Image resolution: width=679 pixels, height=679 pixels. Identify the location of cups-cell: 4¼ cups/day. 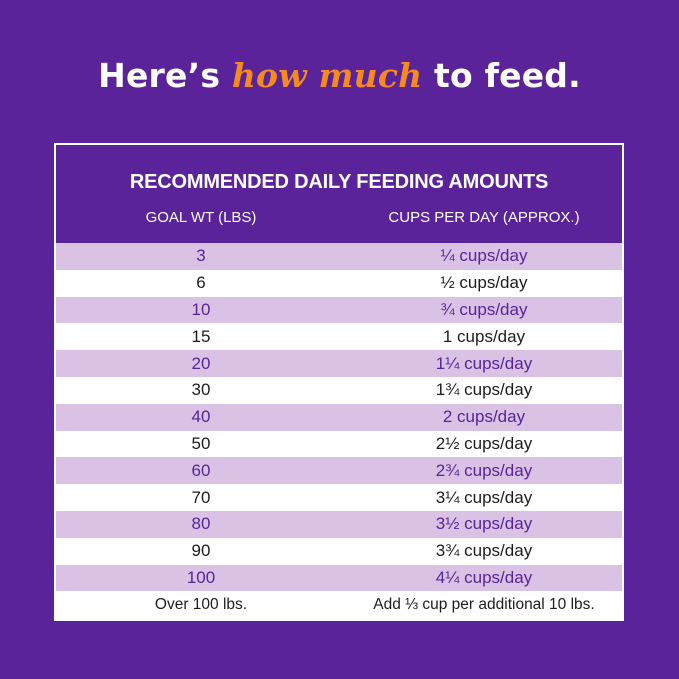
(484, 577).